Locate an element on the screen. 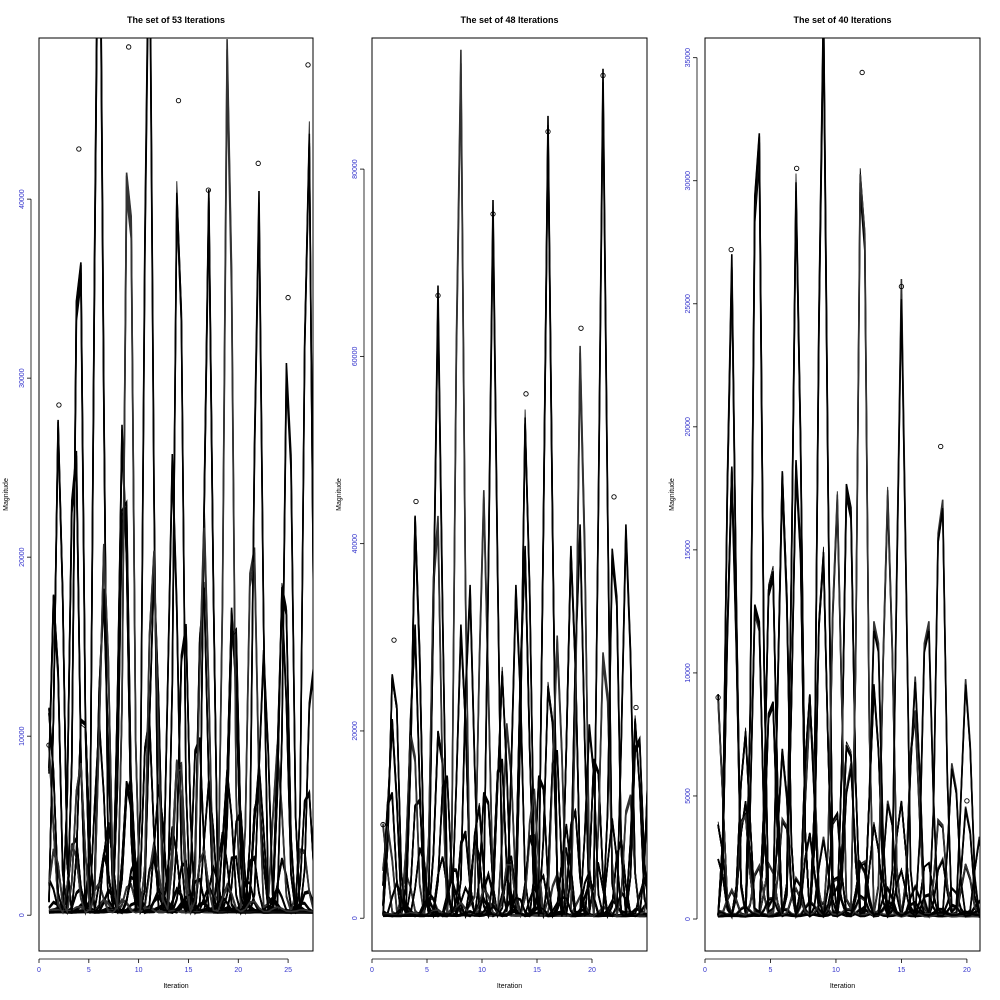 This screenshot has height=1000, width=1000. y-tick-label: 35000 is located at coordinates (688, 58).